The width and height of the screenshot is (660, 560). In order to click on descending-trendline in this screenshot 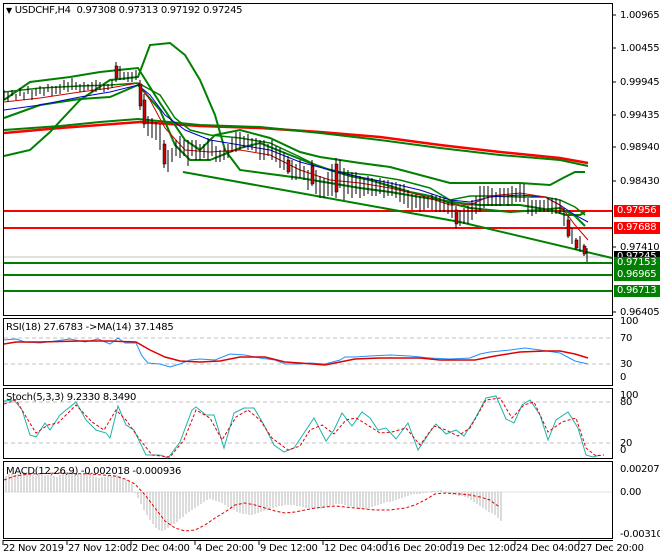, I will do `click(397, 215)`.